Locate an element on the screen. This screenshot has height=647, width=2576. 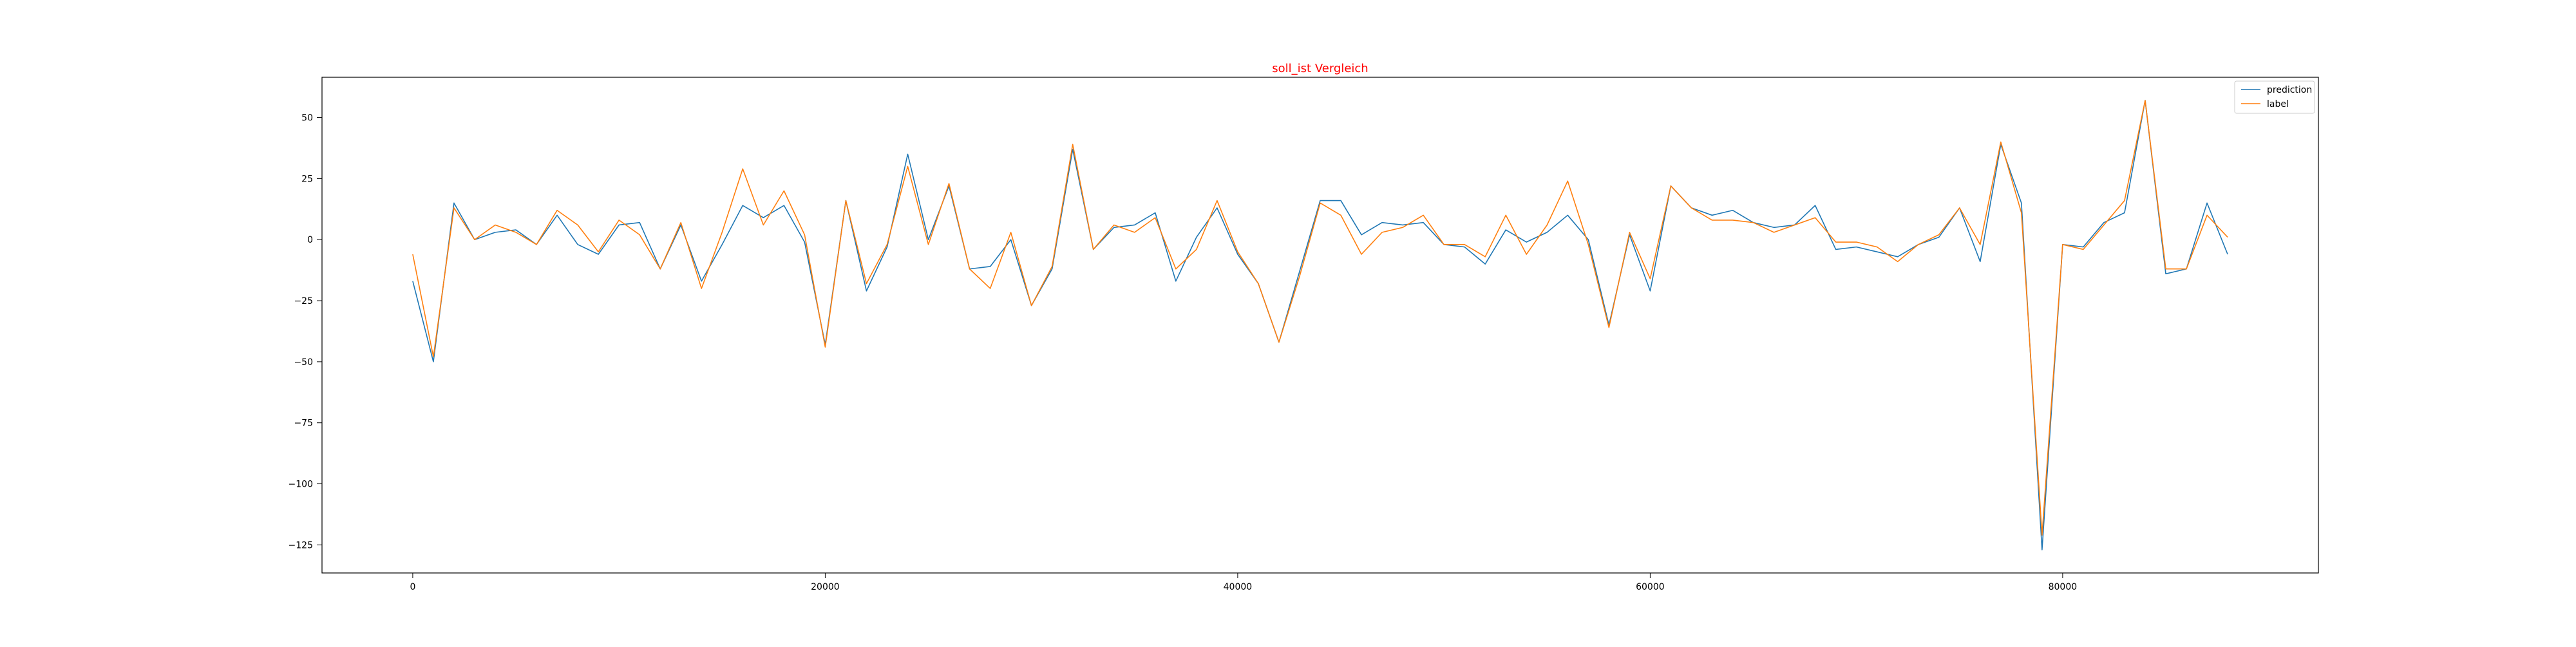
y-tick-label: −100 is located at coordinates (301, 485).